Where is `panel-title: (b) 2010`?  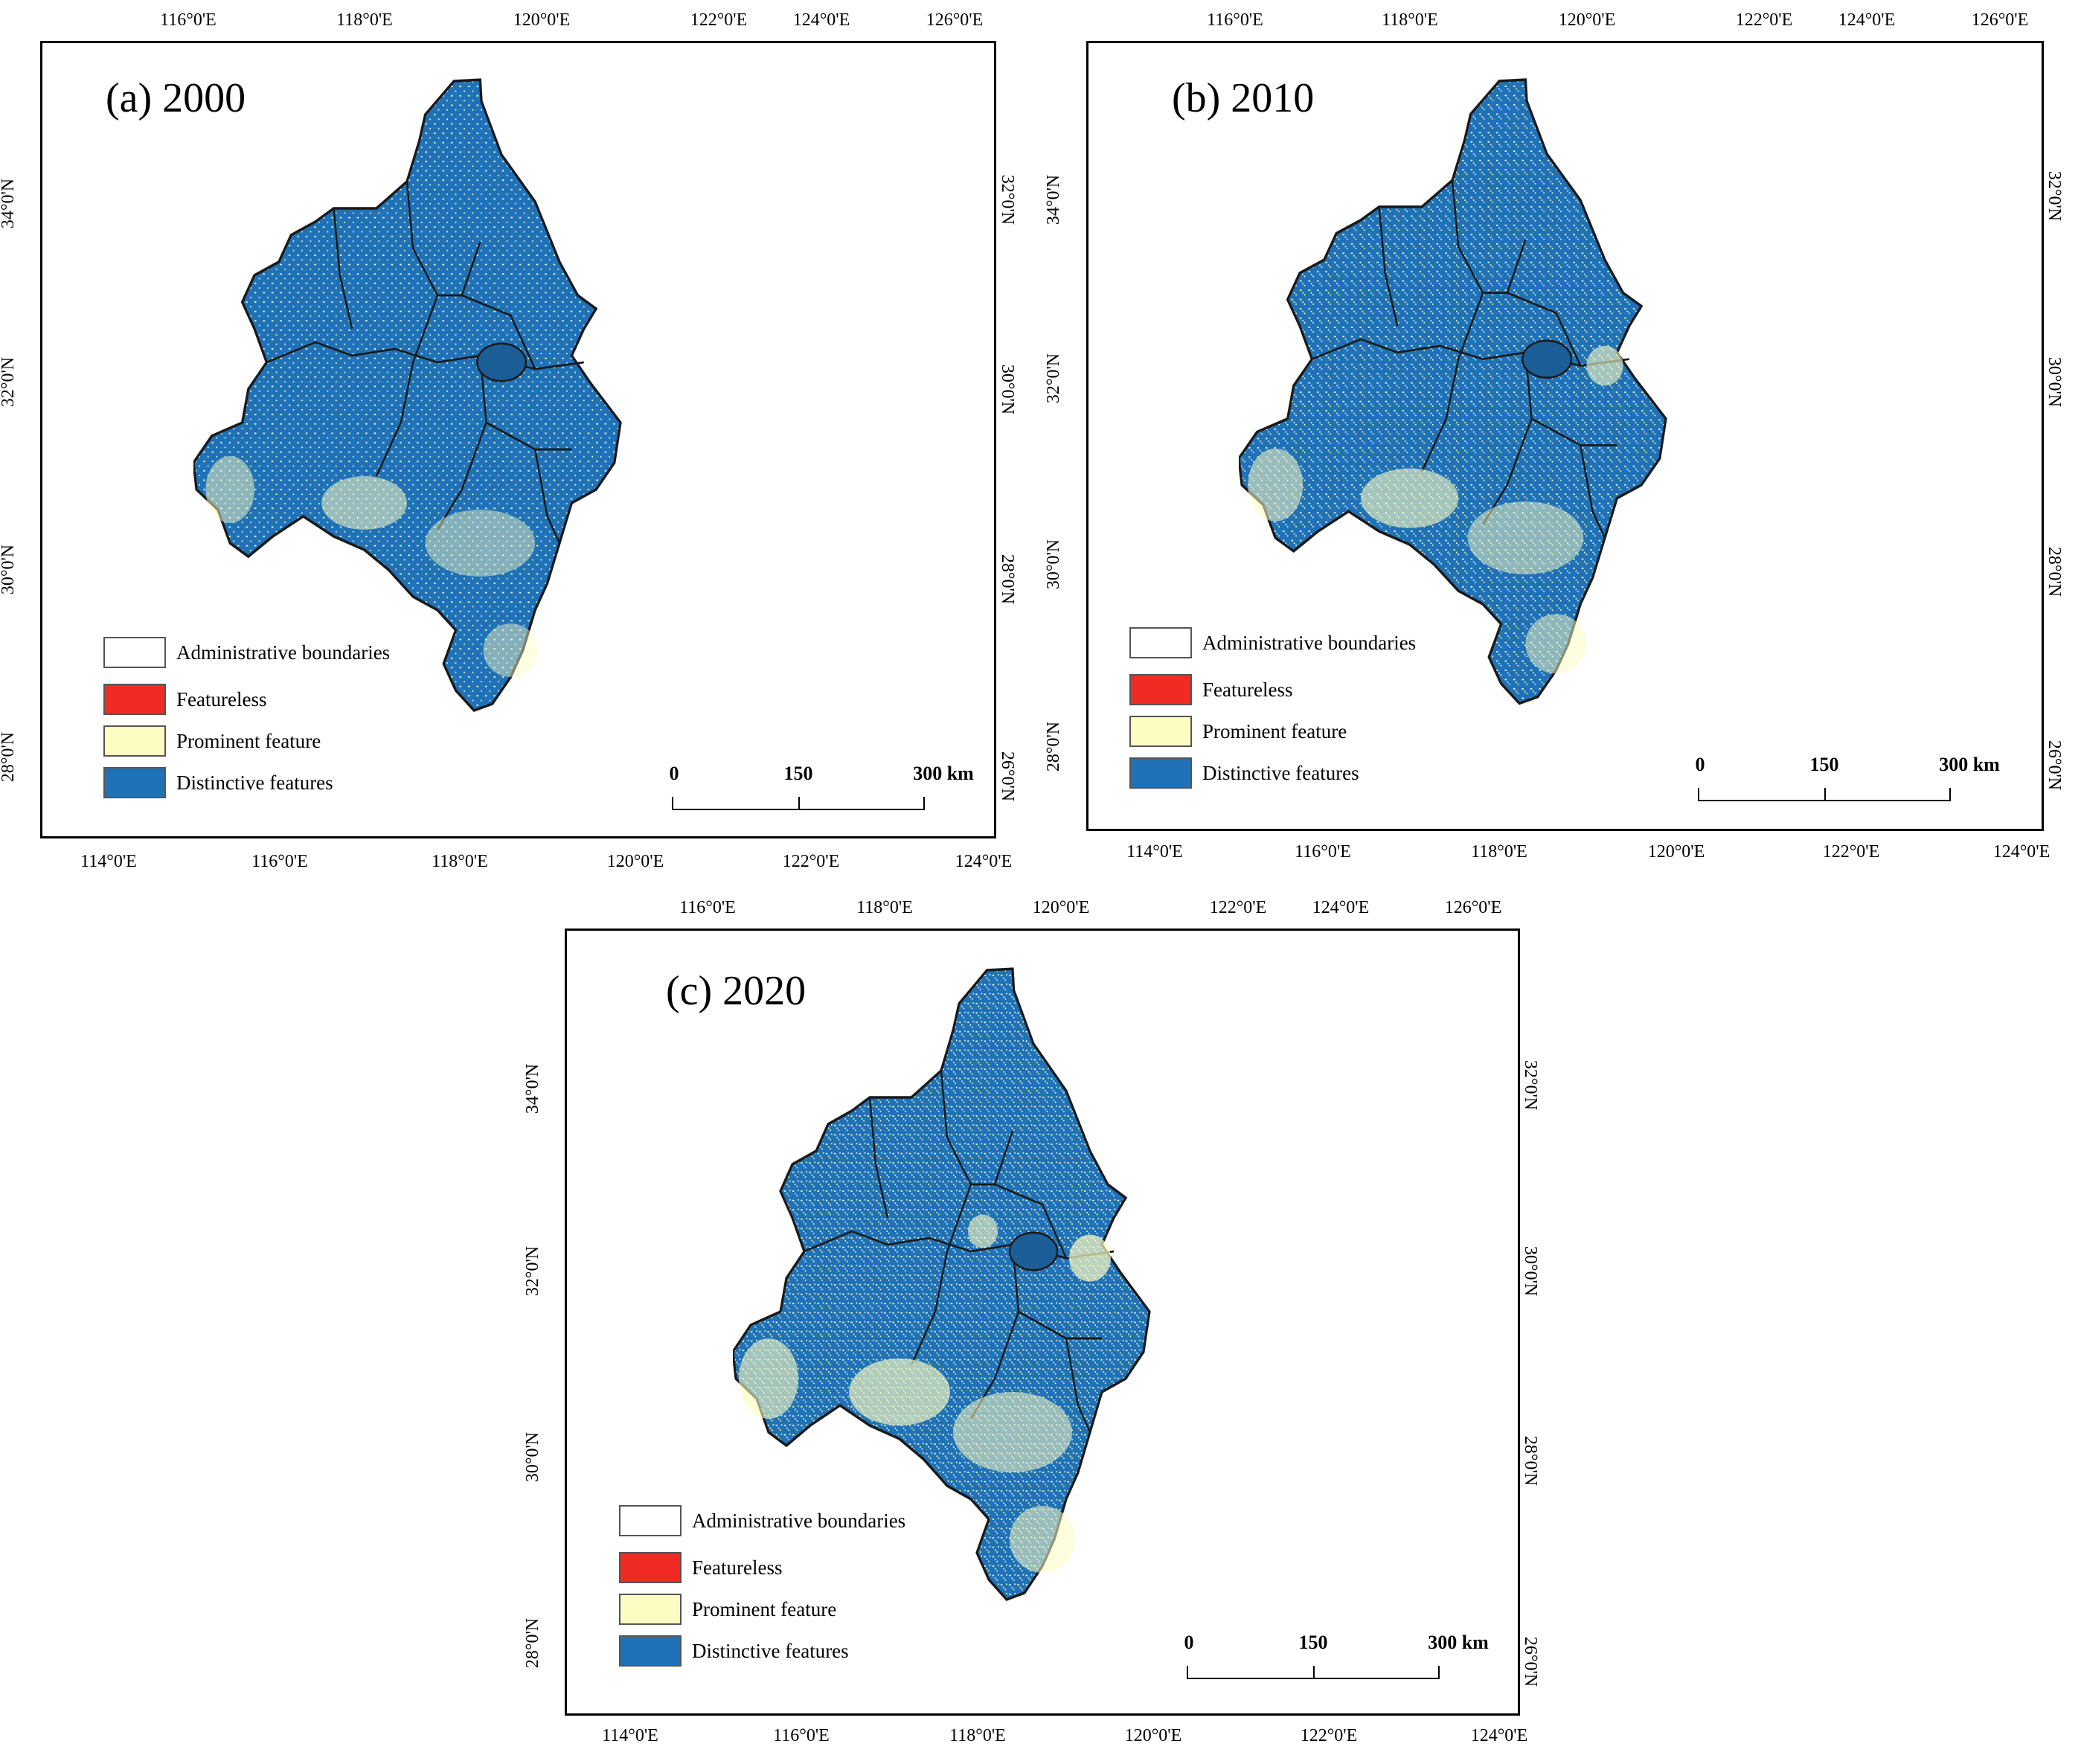 panel-title: (b) 2010 is located at coordinates (1243, 98).